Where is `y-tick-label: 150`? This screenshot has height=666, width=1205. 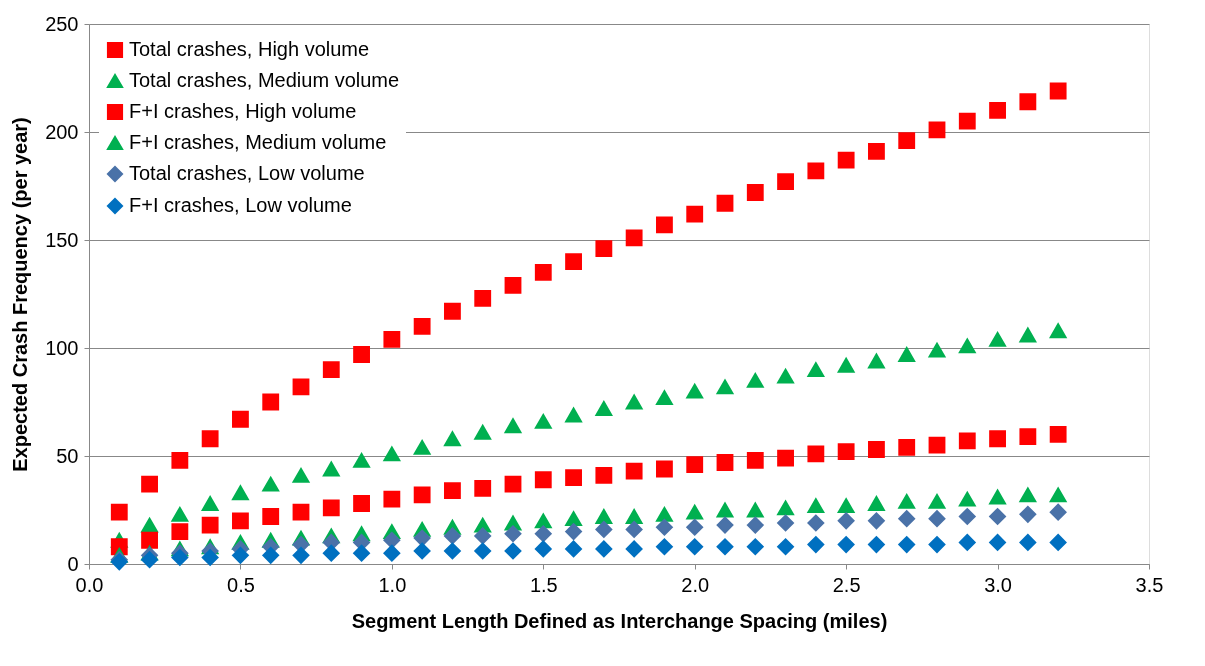
y-tick-label: 150 is located at coordinates (62, 239).